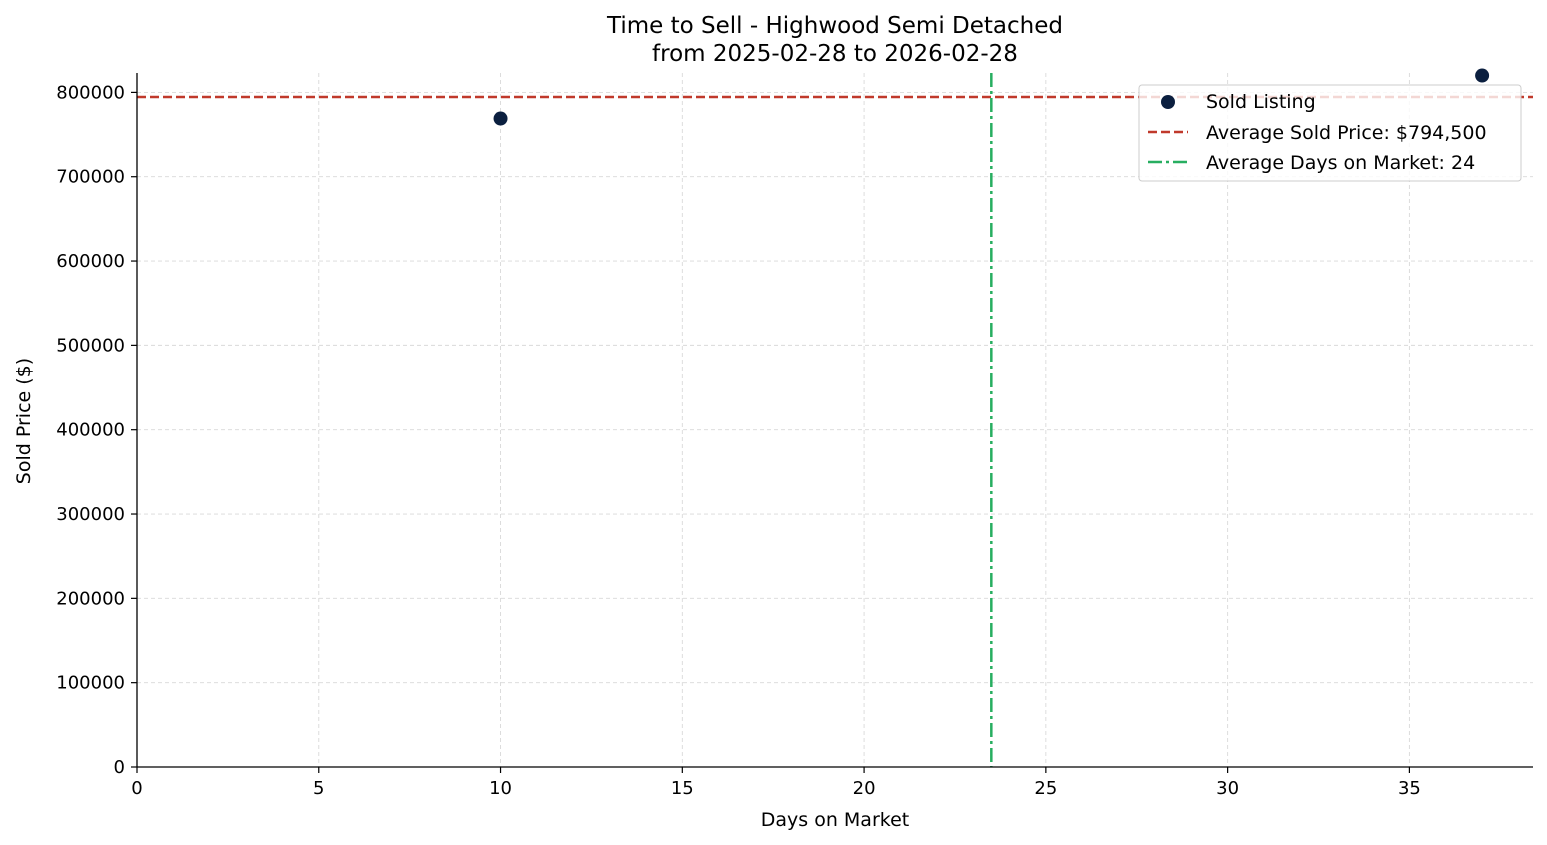 Image resolution: width=1547 pixels, height=845 pixels. I want to click on y-tick-label: 100000, so click(90, 683).